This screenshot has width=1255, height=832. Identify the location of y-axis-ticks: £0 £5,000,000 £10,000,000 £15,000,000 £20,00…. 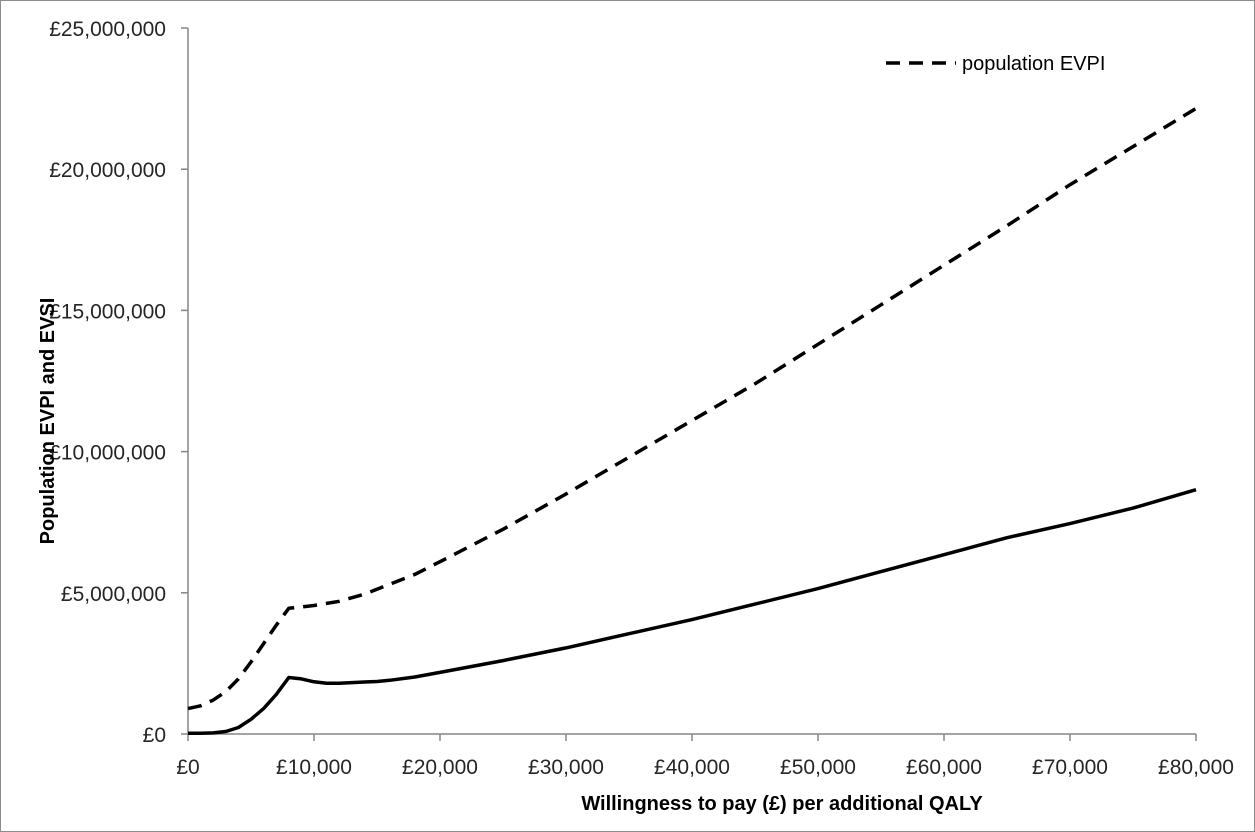
(118, 382).